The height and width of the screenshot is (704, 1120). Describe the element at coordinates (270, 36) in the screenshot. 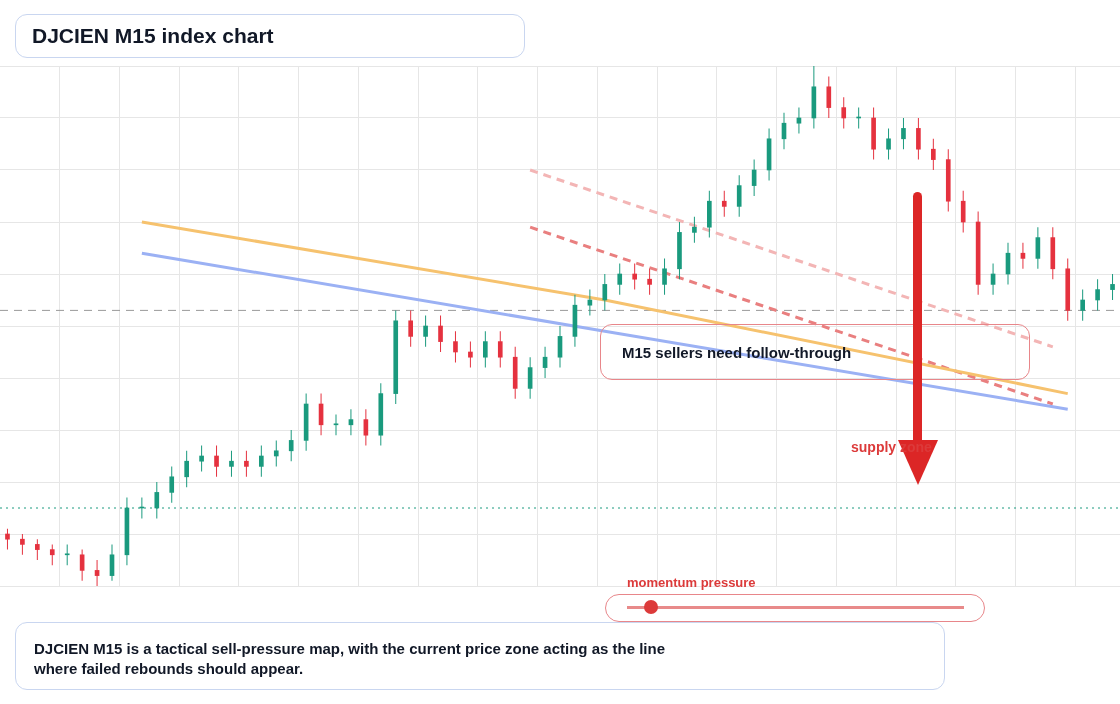

I see `chart-title: DJCIEN M15 index chart` at that location.